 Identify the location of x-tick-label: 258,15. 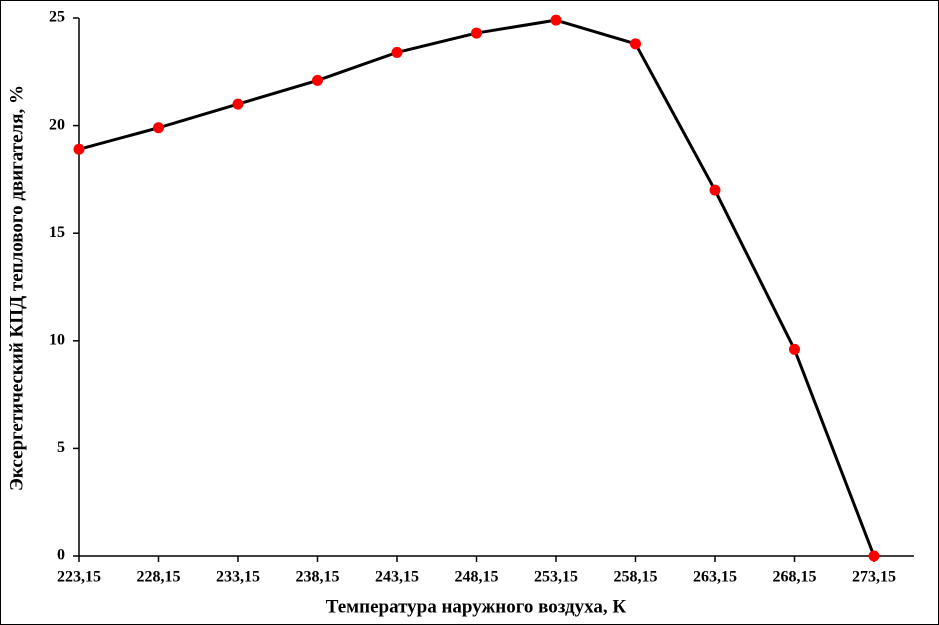
(636, 577).